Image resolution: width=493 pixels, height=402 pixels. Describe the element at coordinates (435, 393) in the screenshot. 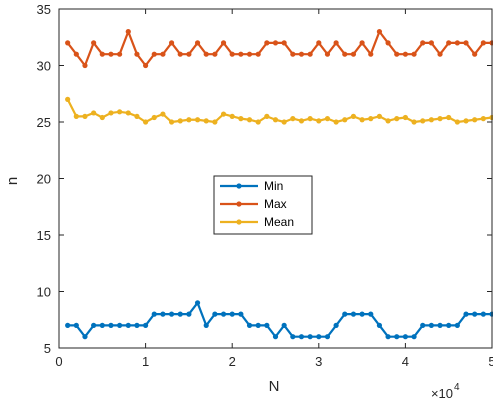

I see `exponent-multiply: ×` at that location.